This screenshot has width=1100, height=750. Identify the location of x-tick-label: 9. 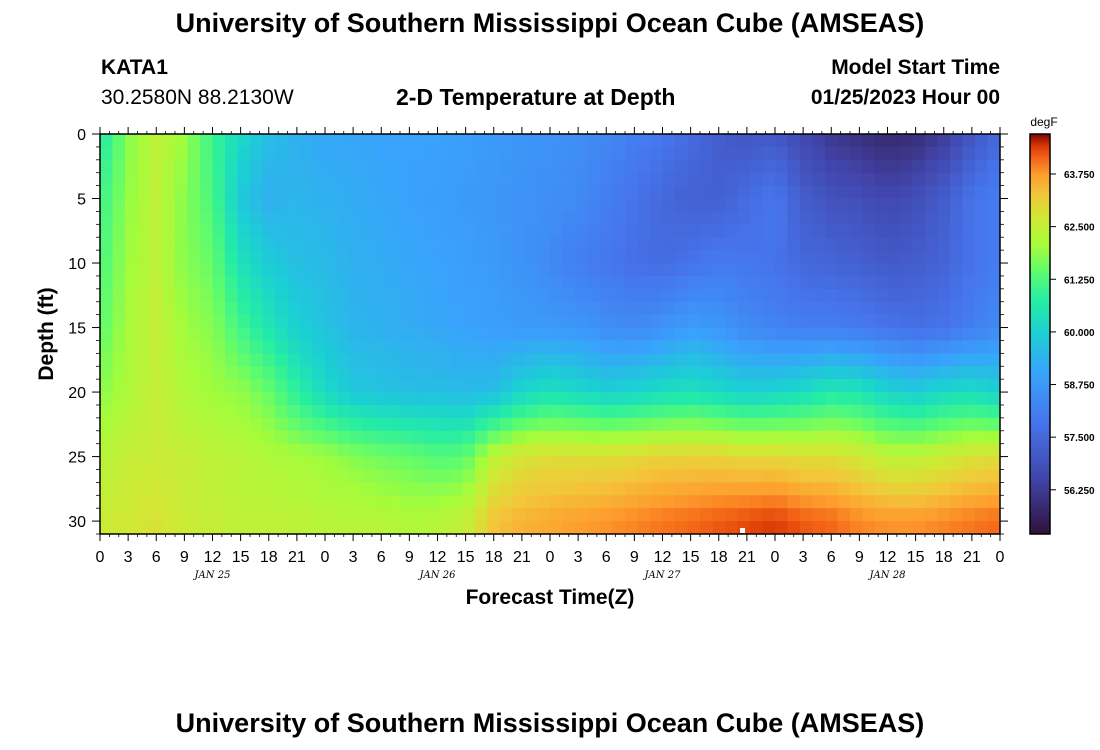
(184, 557).